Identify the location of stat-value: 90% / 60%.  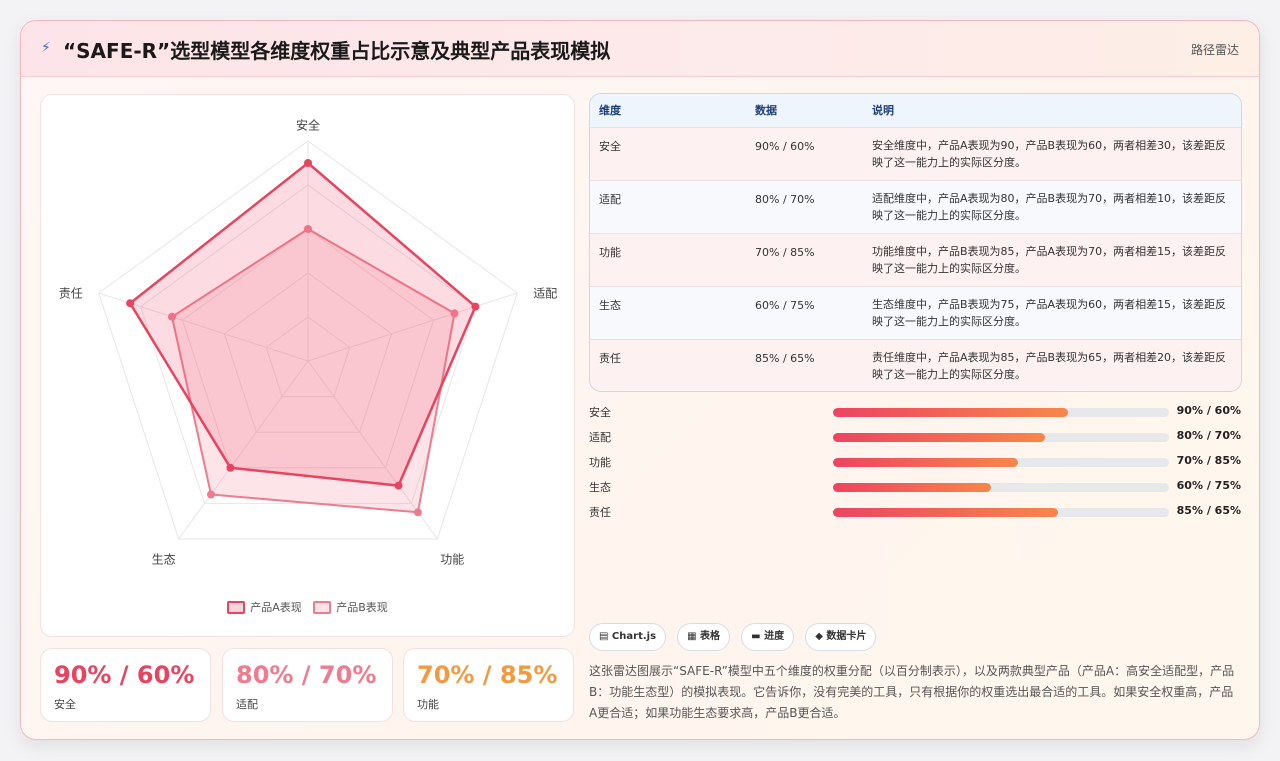
(124, 675).